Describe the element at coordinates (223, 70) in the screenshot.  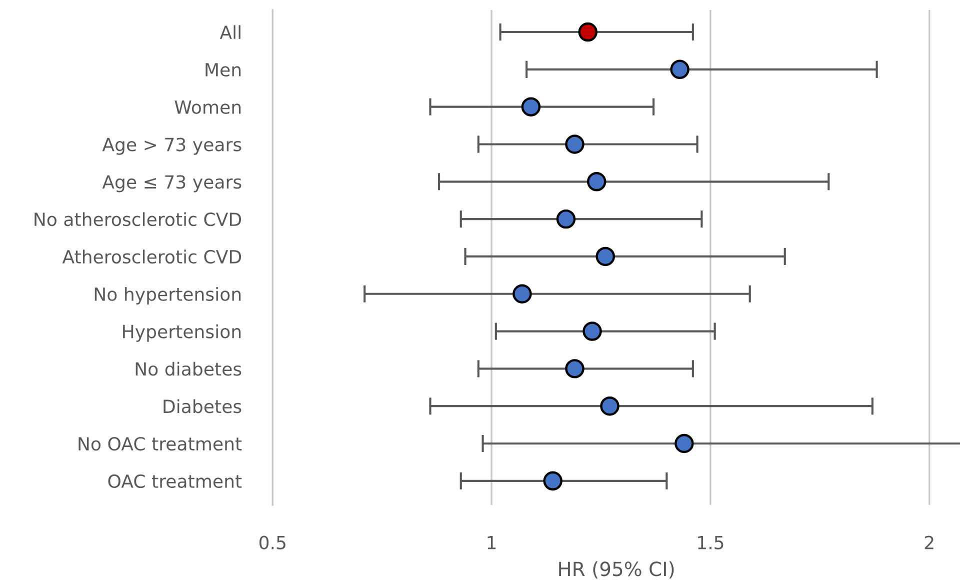
I see `y-tick-label: Men` at that location.